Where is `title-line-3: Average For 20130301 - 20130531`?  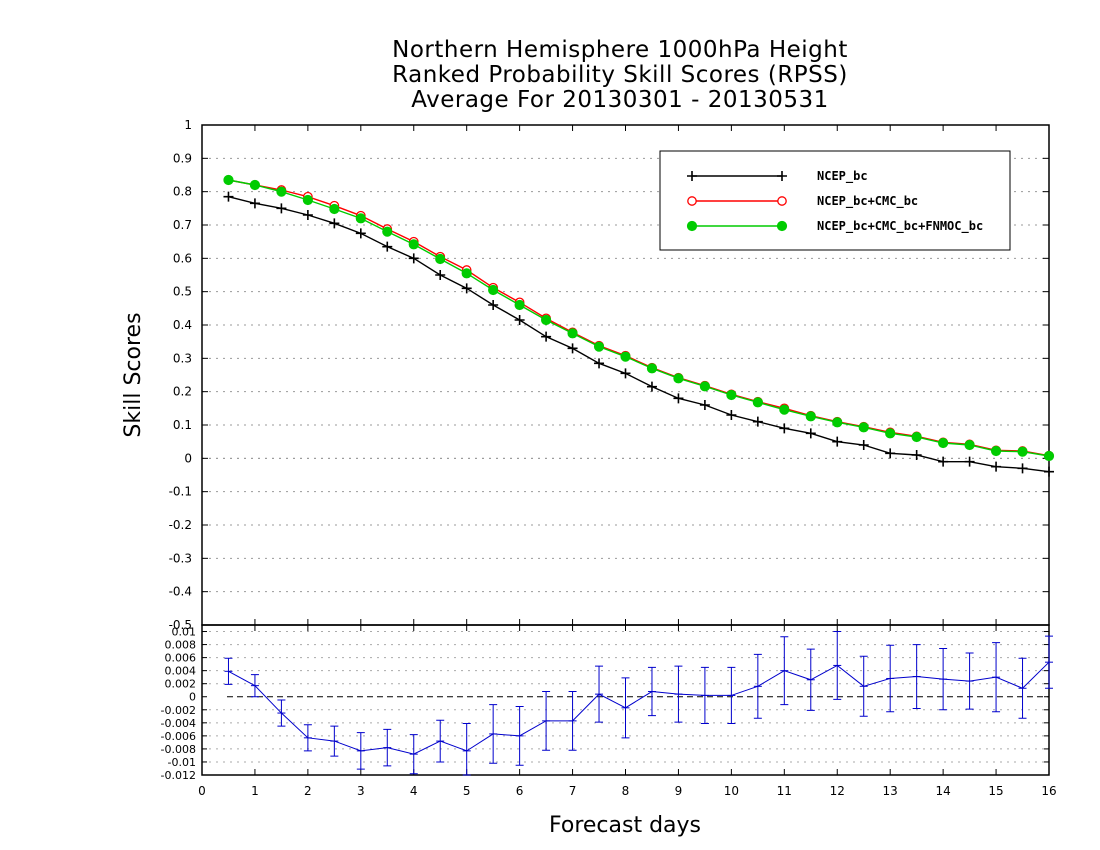 title-line-3: Average For 20130301 - 20130531 is located at coordinates (620, 100).